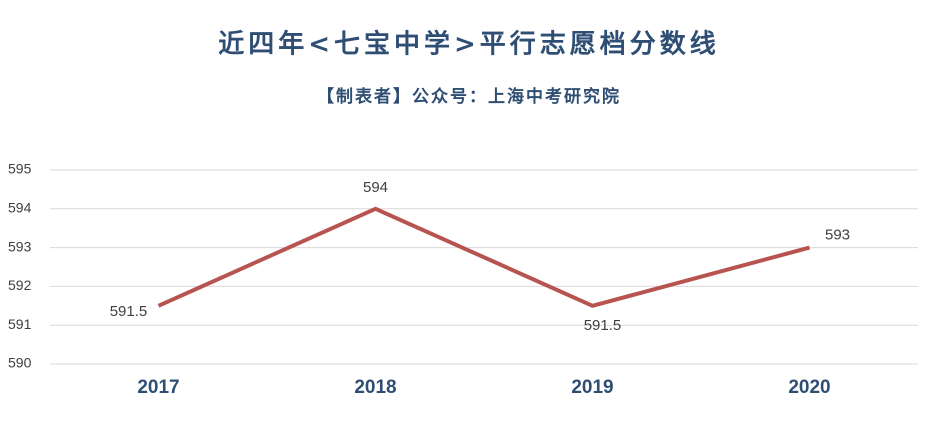  I want to click on y-tick-label: 595, so click(20, 169).